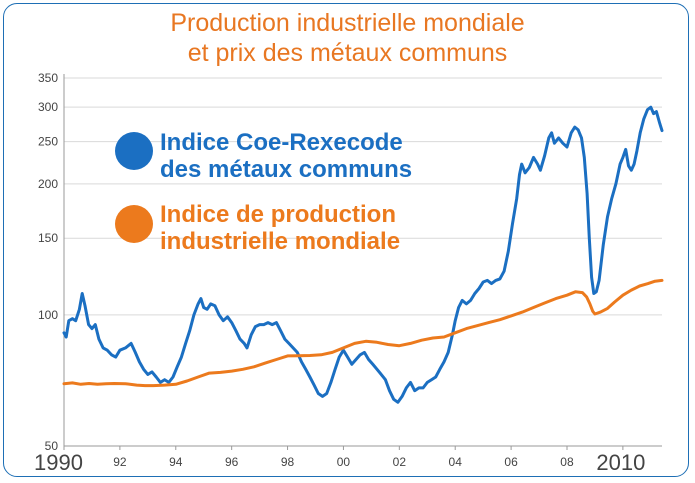  I want to click on y-tick-200: 200, so click(48, 184).